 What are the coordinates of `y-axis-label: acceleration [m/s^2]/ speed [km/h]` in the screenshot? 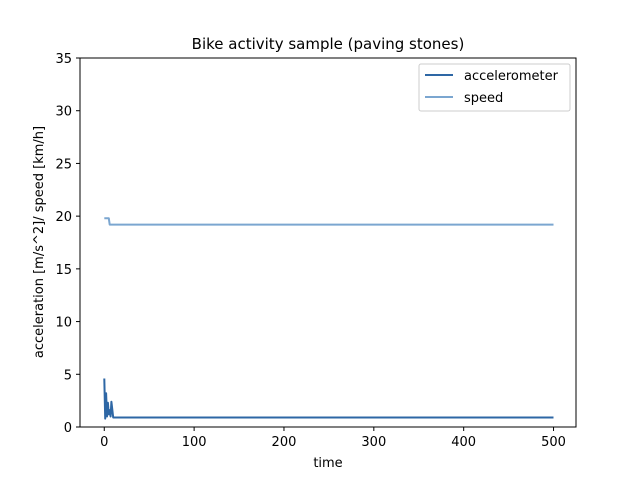 It's located at (39, 242).